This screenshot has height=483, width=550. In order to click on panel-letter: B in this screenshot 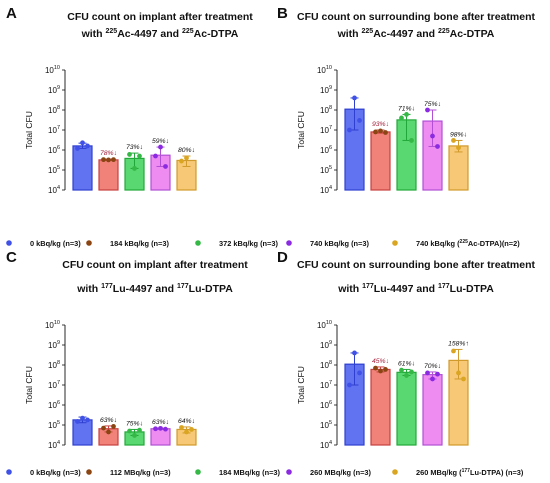, I will do `click(282, 13)`.